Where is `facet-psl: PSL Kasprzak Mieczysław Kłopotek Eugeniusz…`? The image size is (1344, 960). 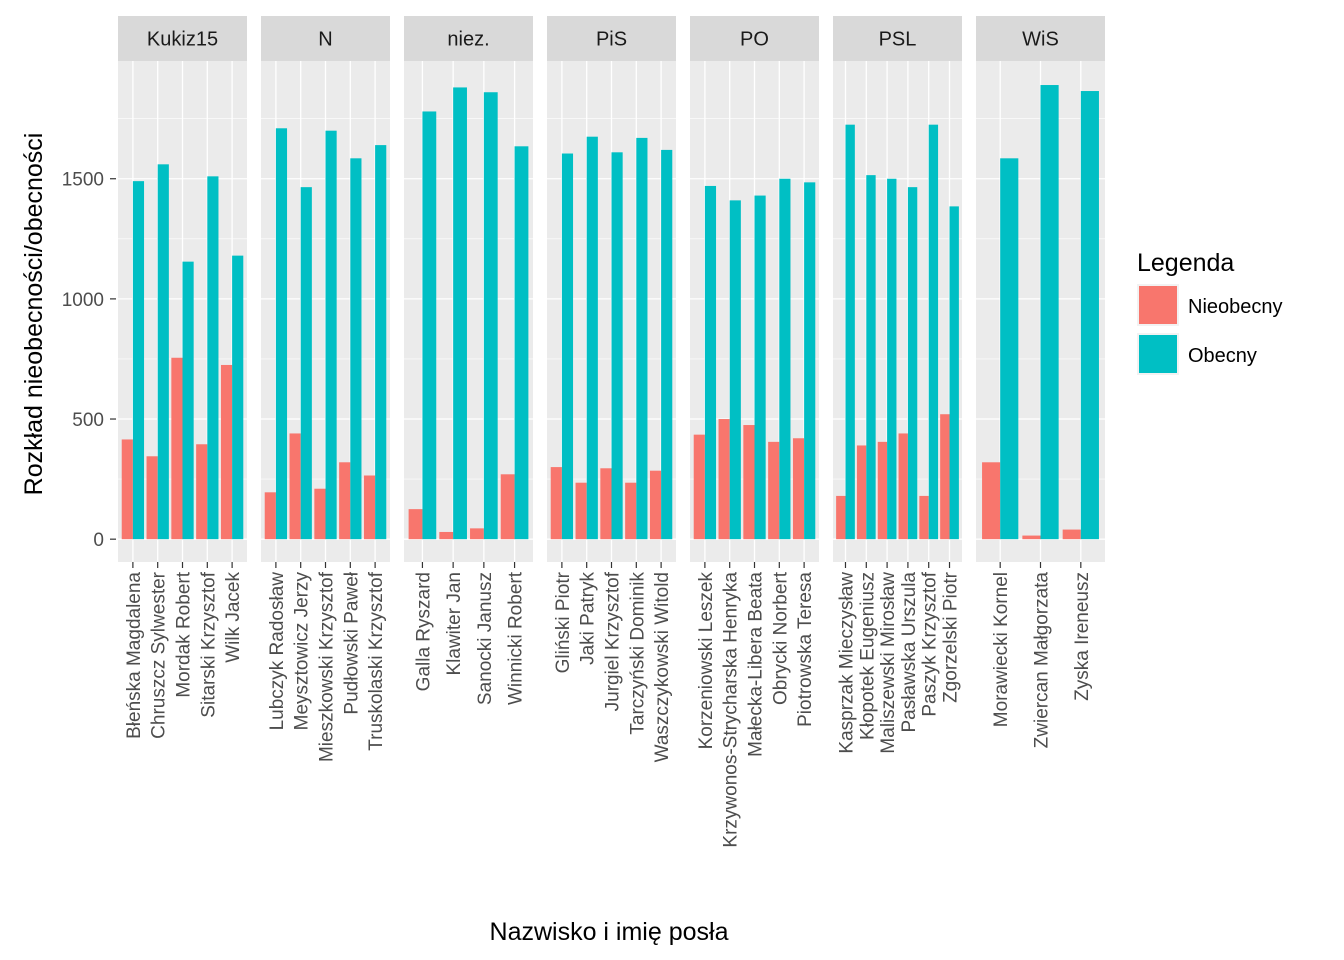
facet-psl: PSL Kasprzak Mieczysław Kłopotek Eugeniusz… is located at coordinates (897, 385).